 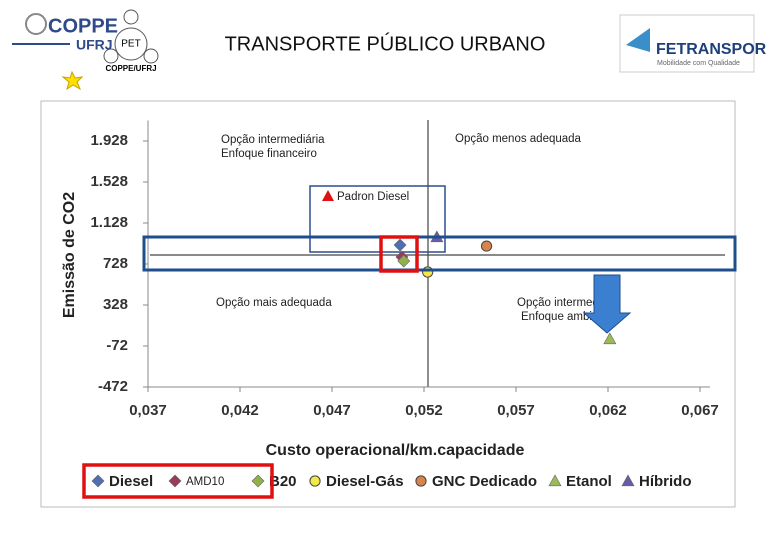 I want to click on logo-text: Mobilidade com Qualidade, so click(x=698, y=63).